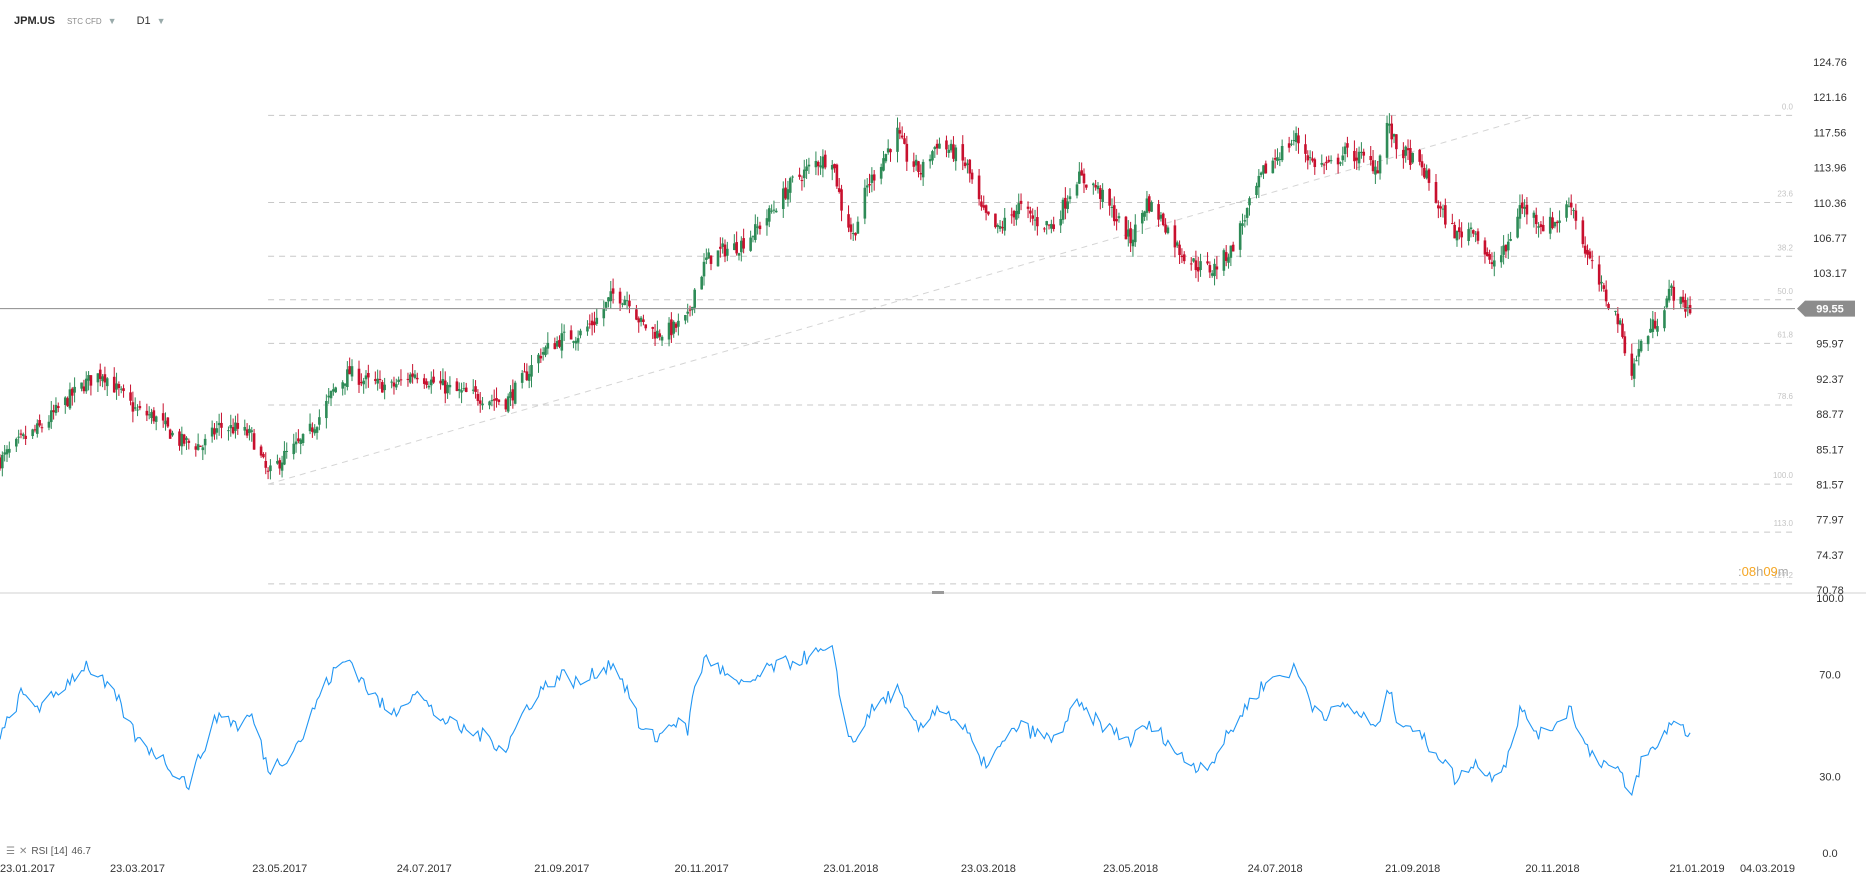  I want to click on chart-toolbar: JPM.US STC CFD ▼ D1 ▼, so click(90, 21).